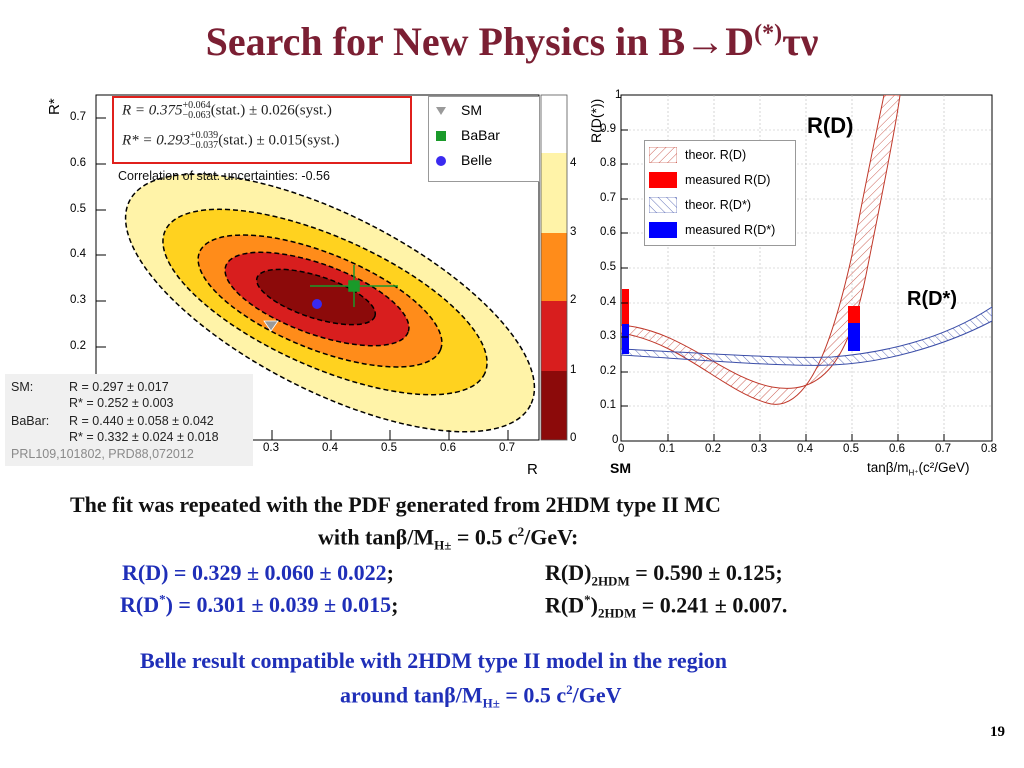  What do you see at coordinates (141, 421) in the screenshot?
I see `babar-value-r: R = 0.440 ± 0.058 ± 0.042` at bounding box center [141, 421].